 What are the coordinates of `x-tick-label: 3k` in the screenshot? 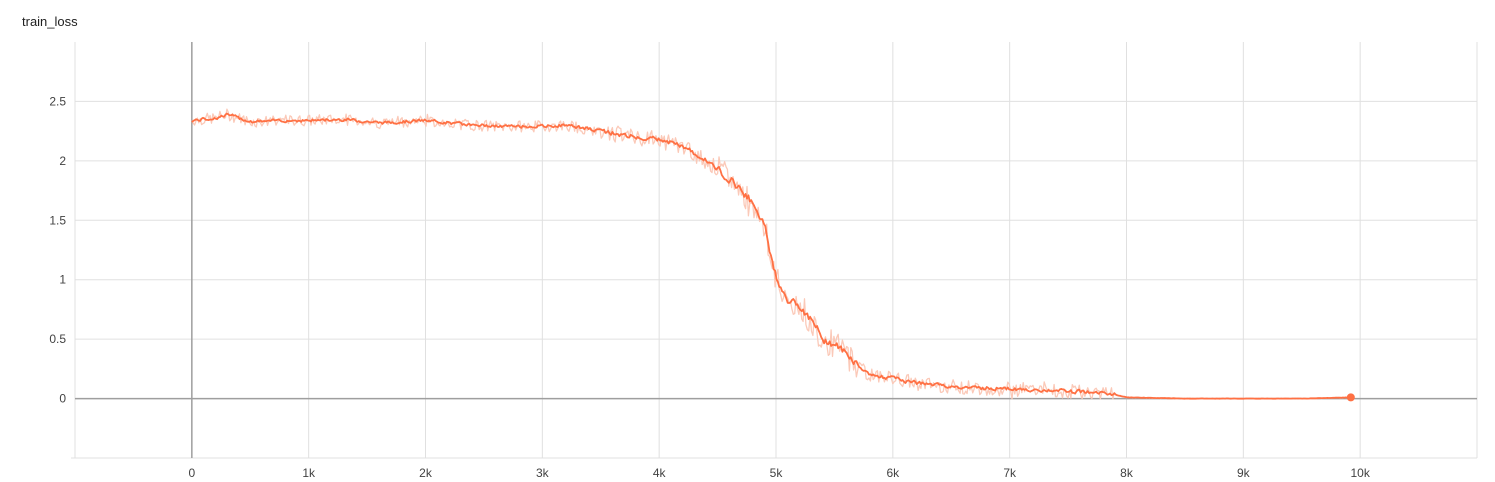 It's located at (543, 473).